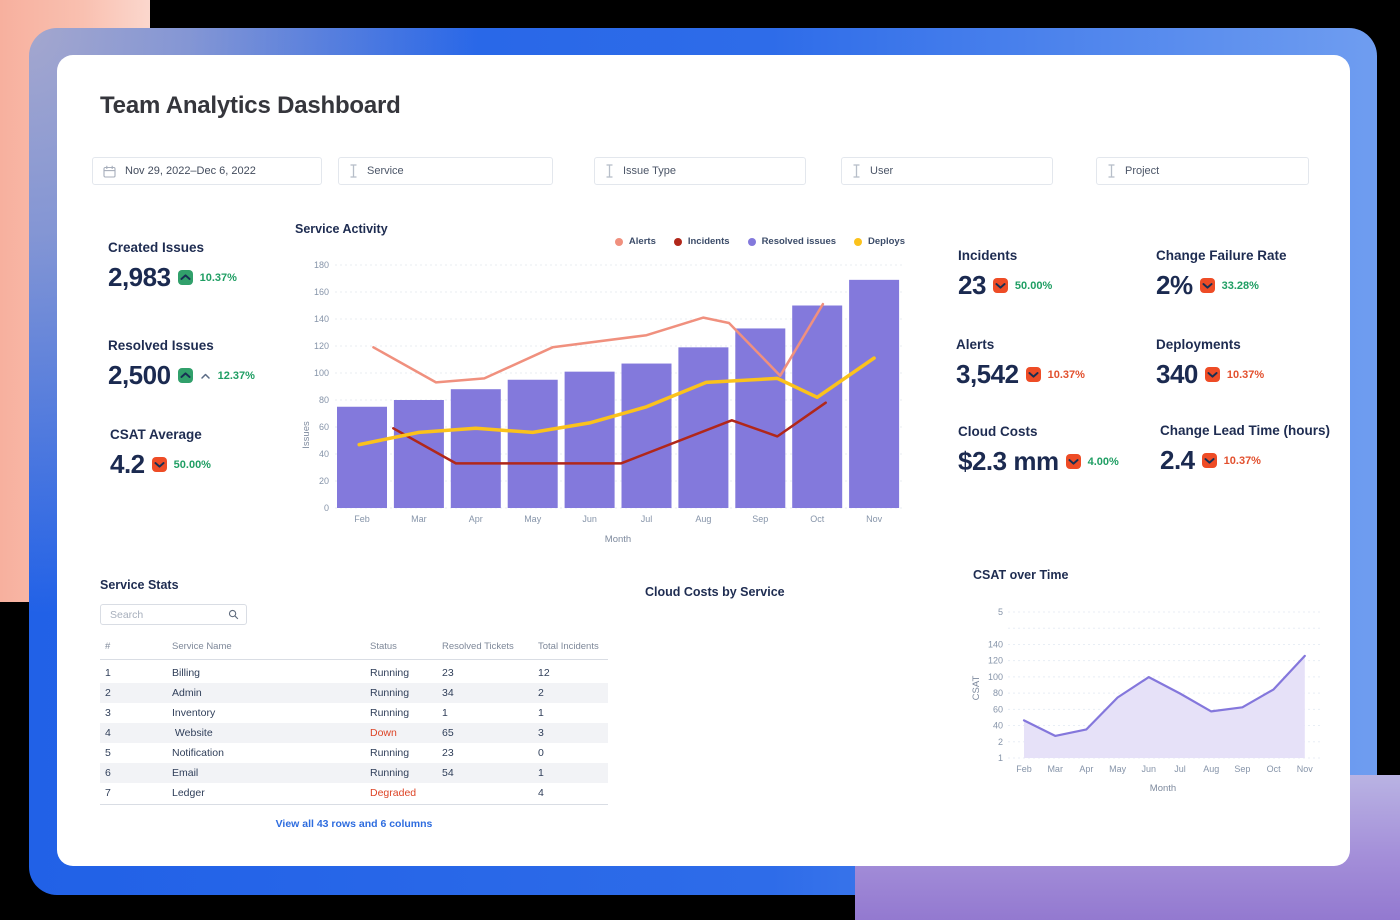  Describe the element at coordinates (383, 646) in the screenshot. I see `table-header-cell: Status` at that location.